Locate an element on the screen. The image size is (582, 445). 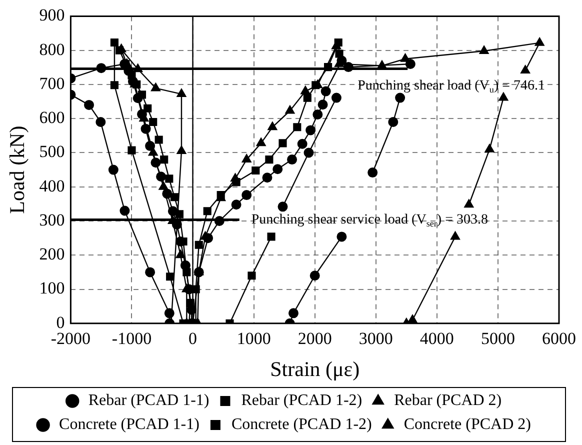
x-tick-label: 4000 is located at coordinates (437, 338).